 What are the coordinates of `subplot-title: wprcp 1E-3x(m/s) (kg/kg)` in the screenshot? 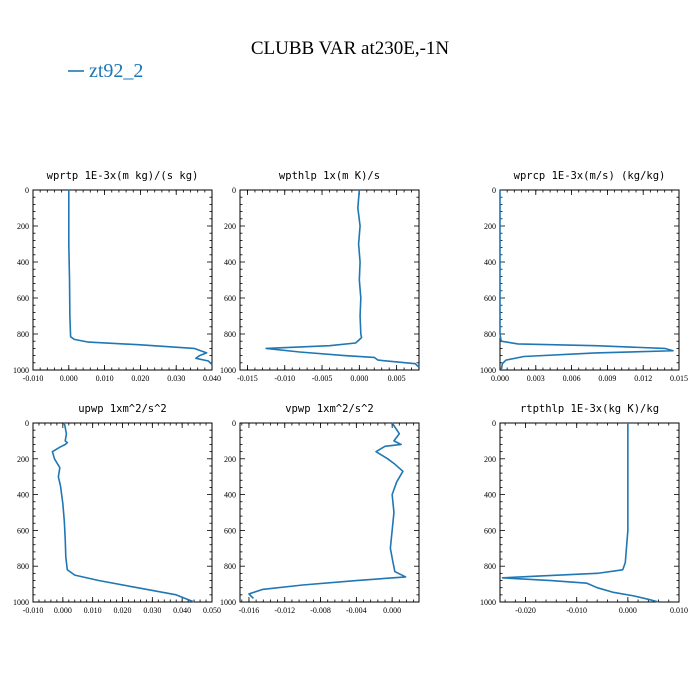 It's located at (590, 176).